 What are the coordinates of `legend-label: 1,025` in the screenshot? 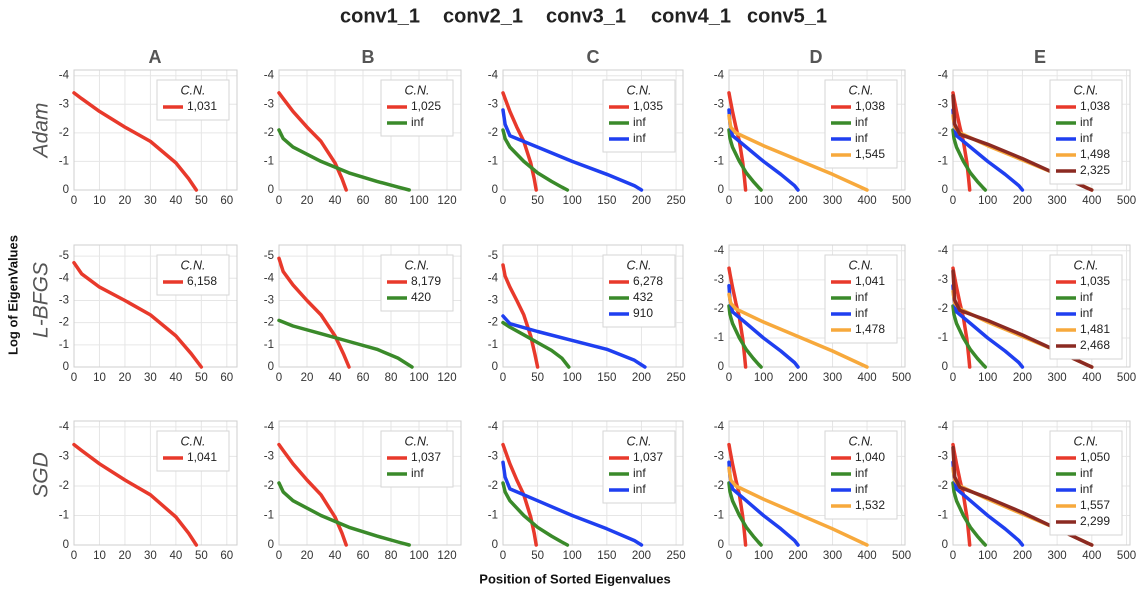 It's located at (426, 106).